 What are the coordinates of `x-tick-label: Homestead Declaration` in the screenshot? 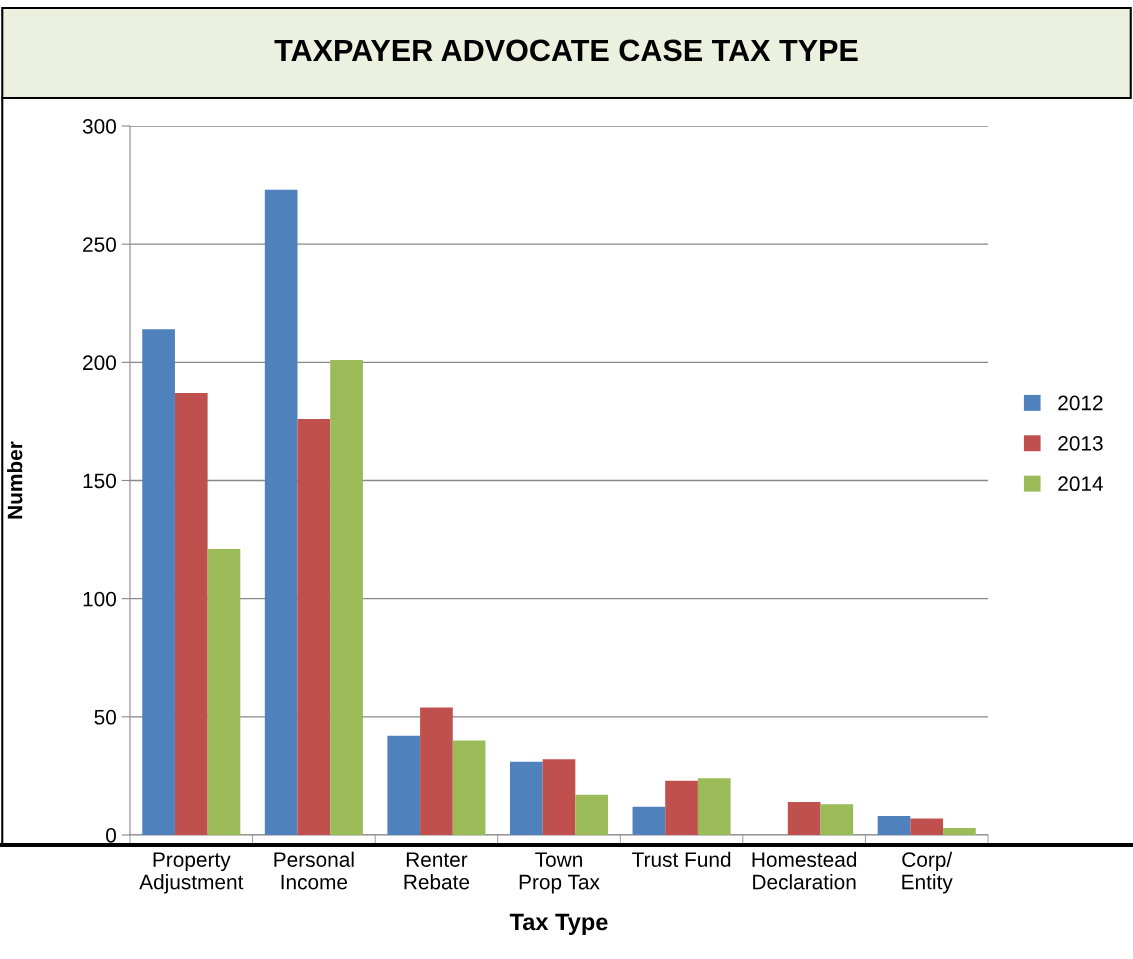 It's located at (804, 870).